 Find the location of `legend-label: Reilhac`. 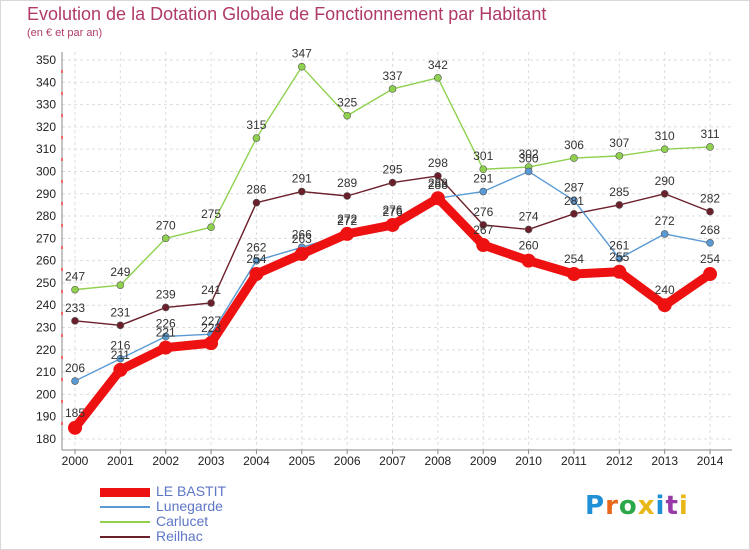

legend-label: Reilhac is located at coordinates (179, 536).